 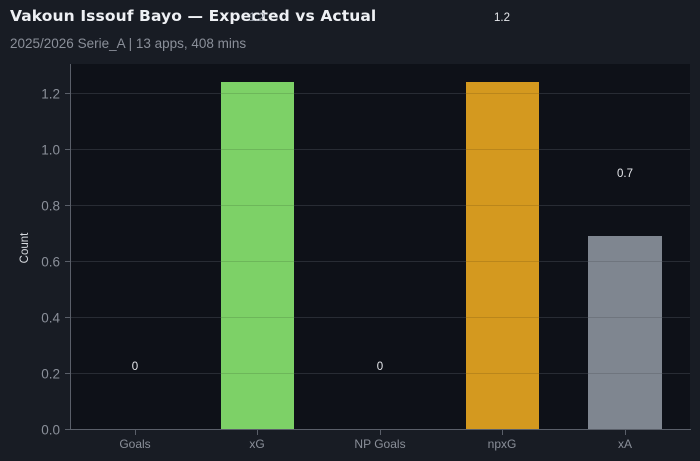 I want to click on value-label-xa: 0.7, so click(x=625, y=174).